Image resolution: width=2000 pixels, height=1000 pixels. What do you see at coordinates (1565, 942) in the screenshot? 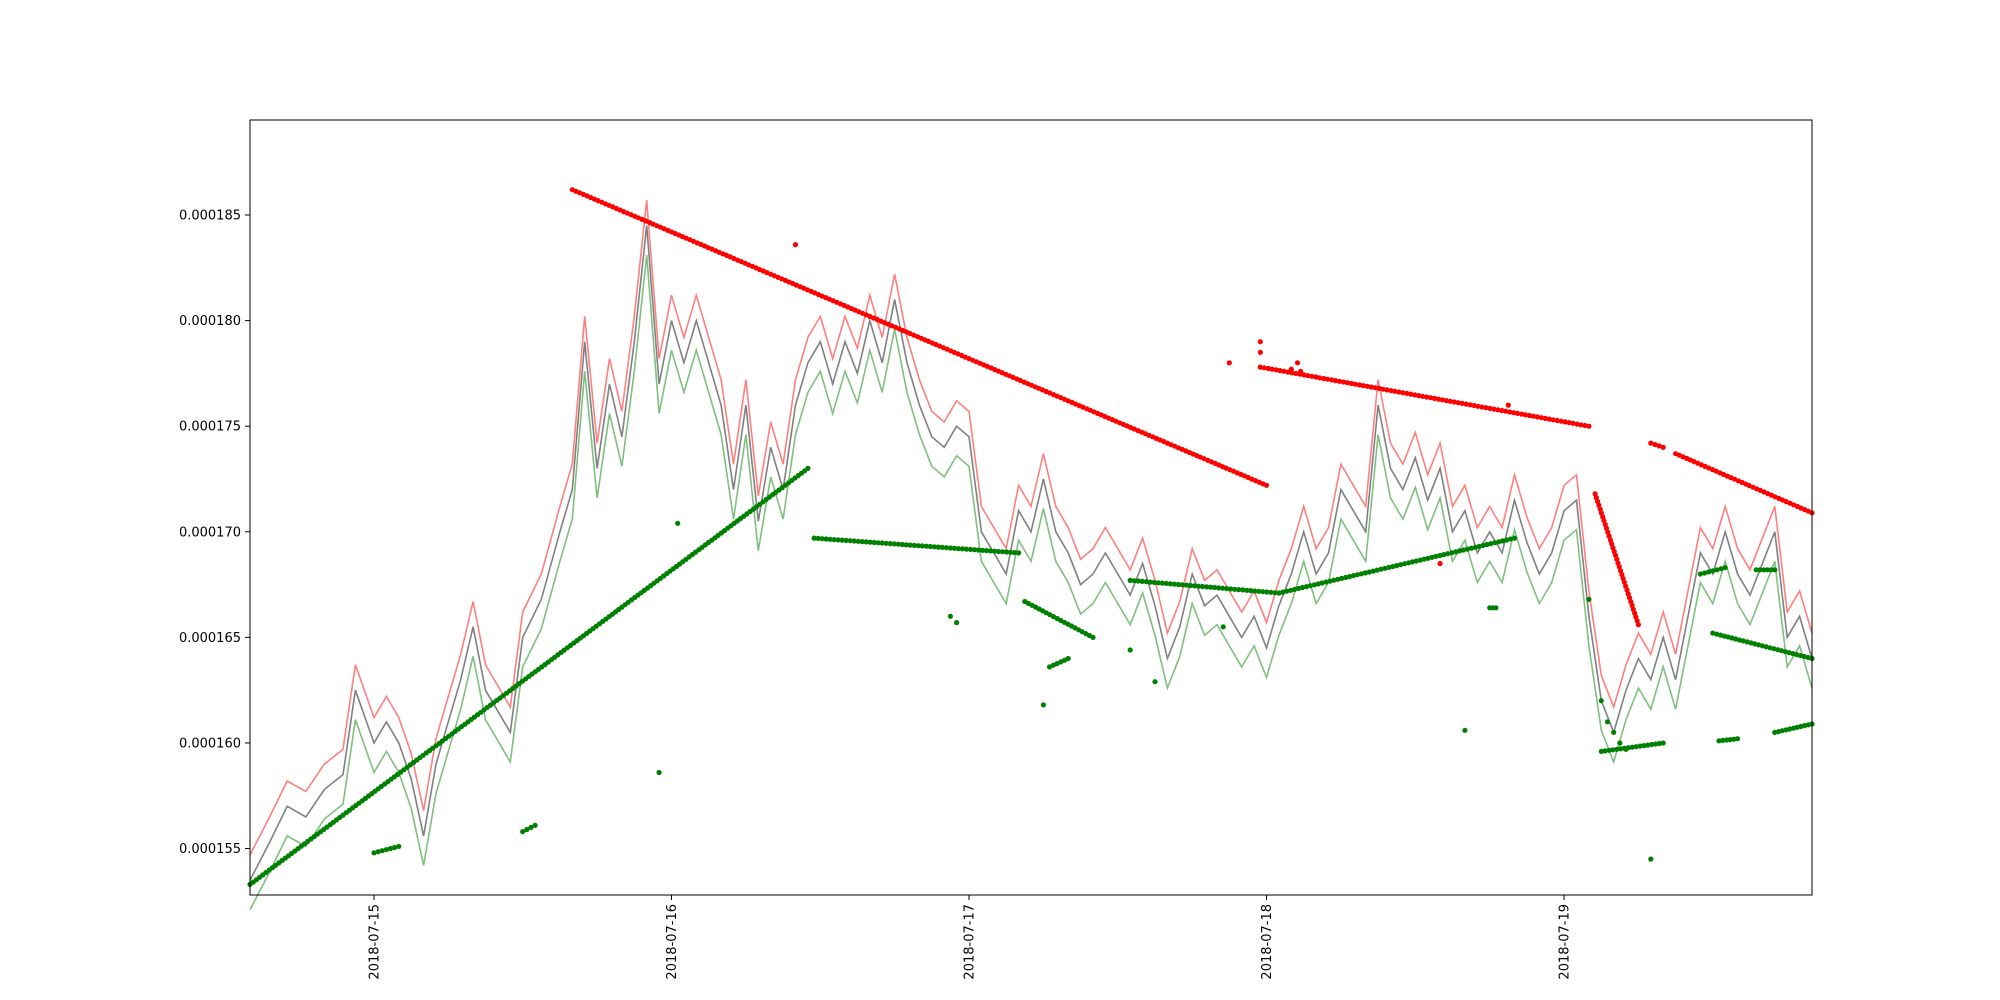
I see `x-tick-label: 2018-07-19` at bounding box center [1565, 942].